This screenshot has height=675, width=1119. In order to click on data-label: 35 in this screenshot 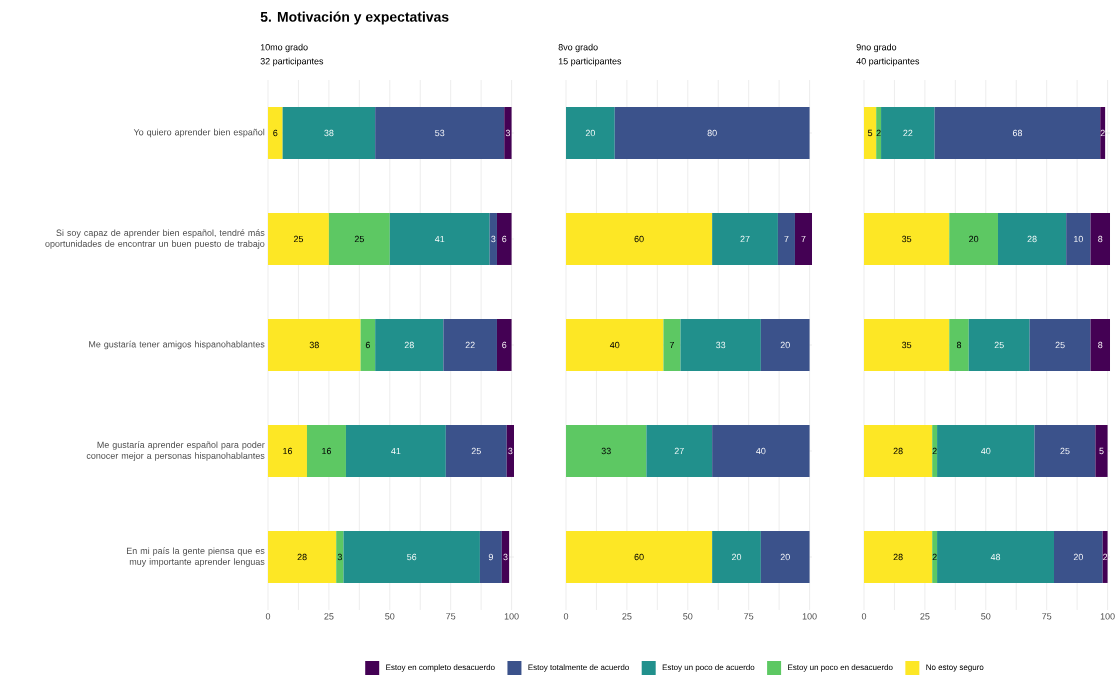, I will do `click(906, 345)`.